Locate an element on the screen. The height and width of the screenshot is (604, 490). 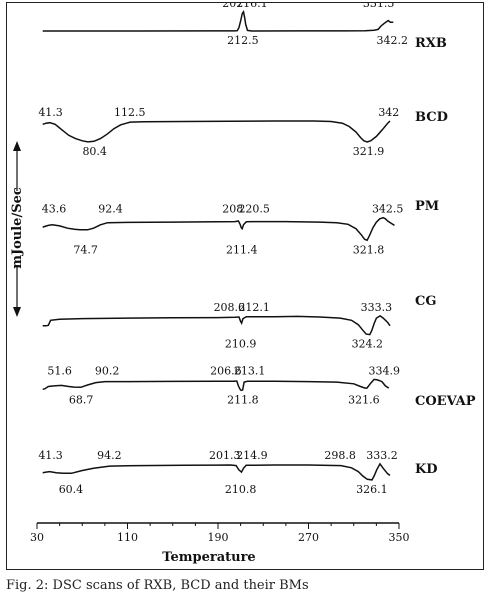
peak-label: 211.4 is located at coordinates (242, 249).